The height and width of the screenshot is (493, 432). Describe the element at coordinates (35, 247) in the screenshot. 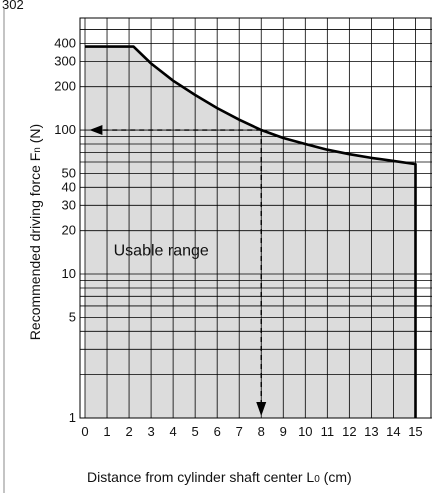

I see `y-axis-label-main: Recommended driving force F` at that location.